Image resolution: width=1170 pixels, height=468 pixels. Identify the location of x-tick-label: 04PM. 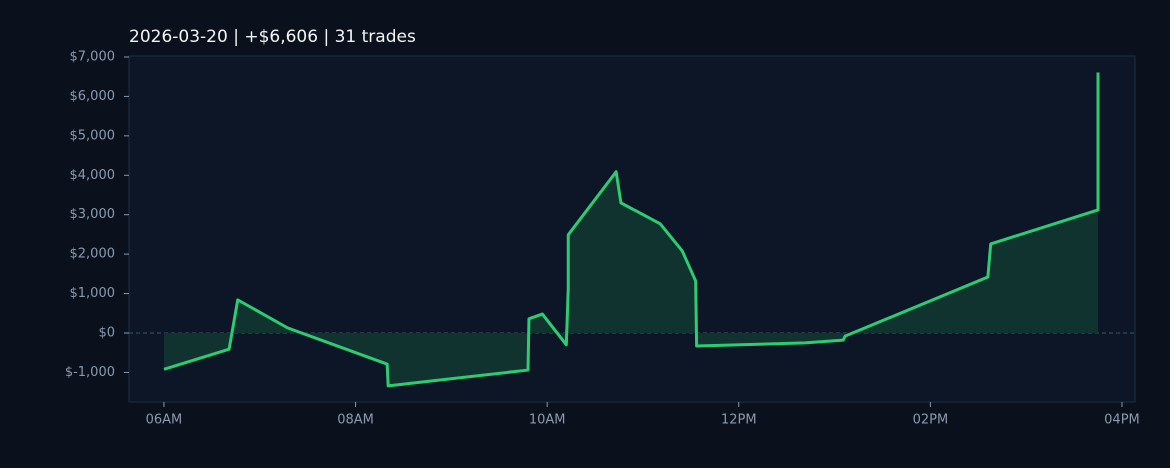
(1122, 420).